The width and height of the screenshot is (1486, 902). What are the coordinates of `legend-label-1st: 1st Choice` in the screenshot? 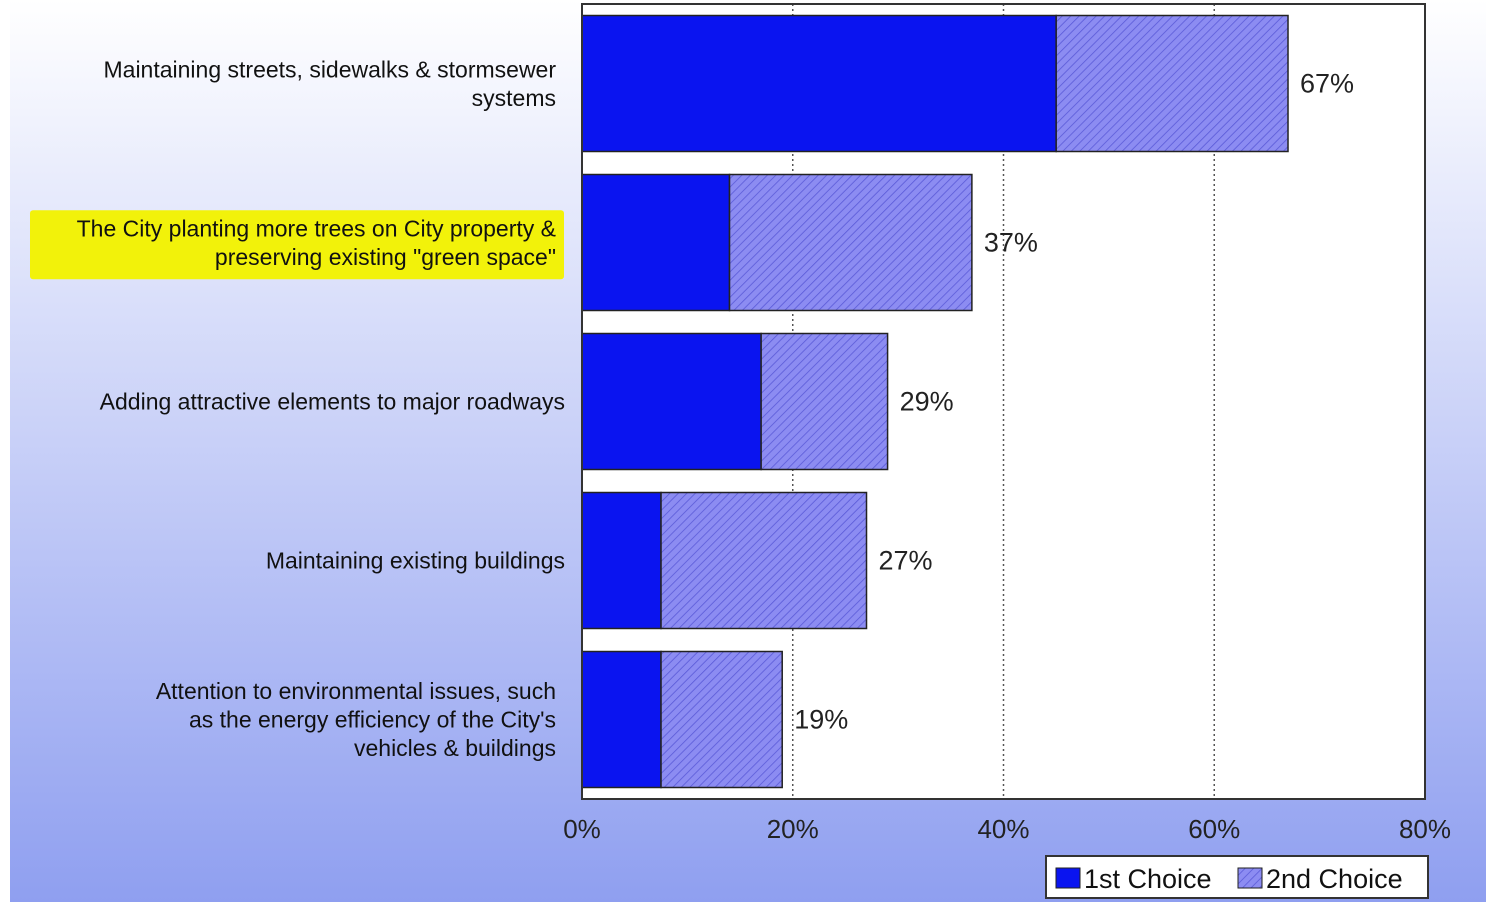 It's located at (1148, 879).